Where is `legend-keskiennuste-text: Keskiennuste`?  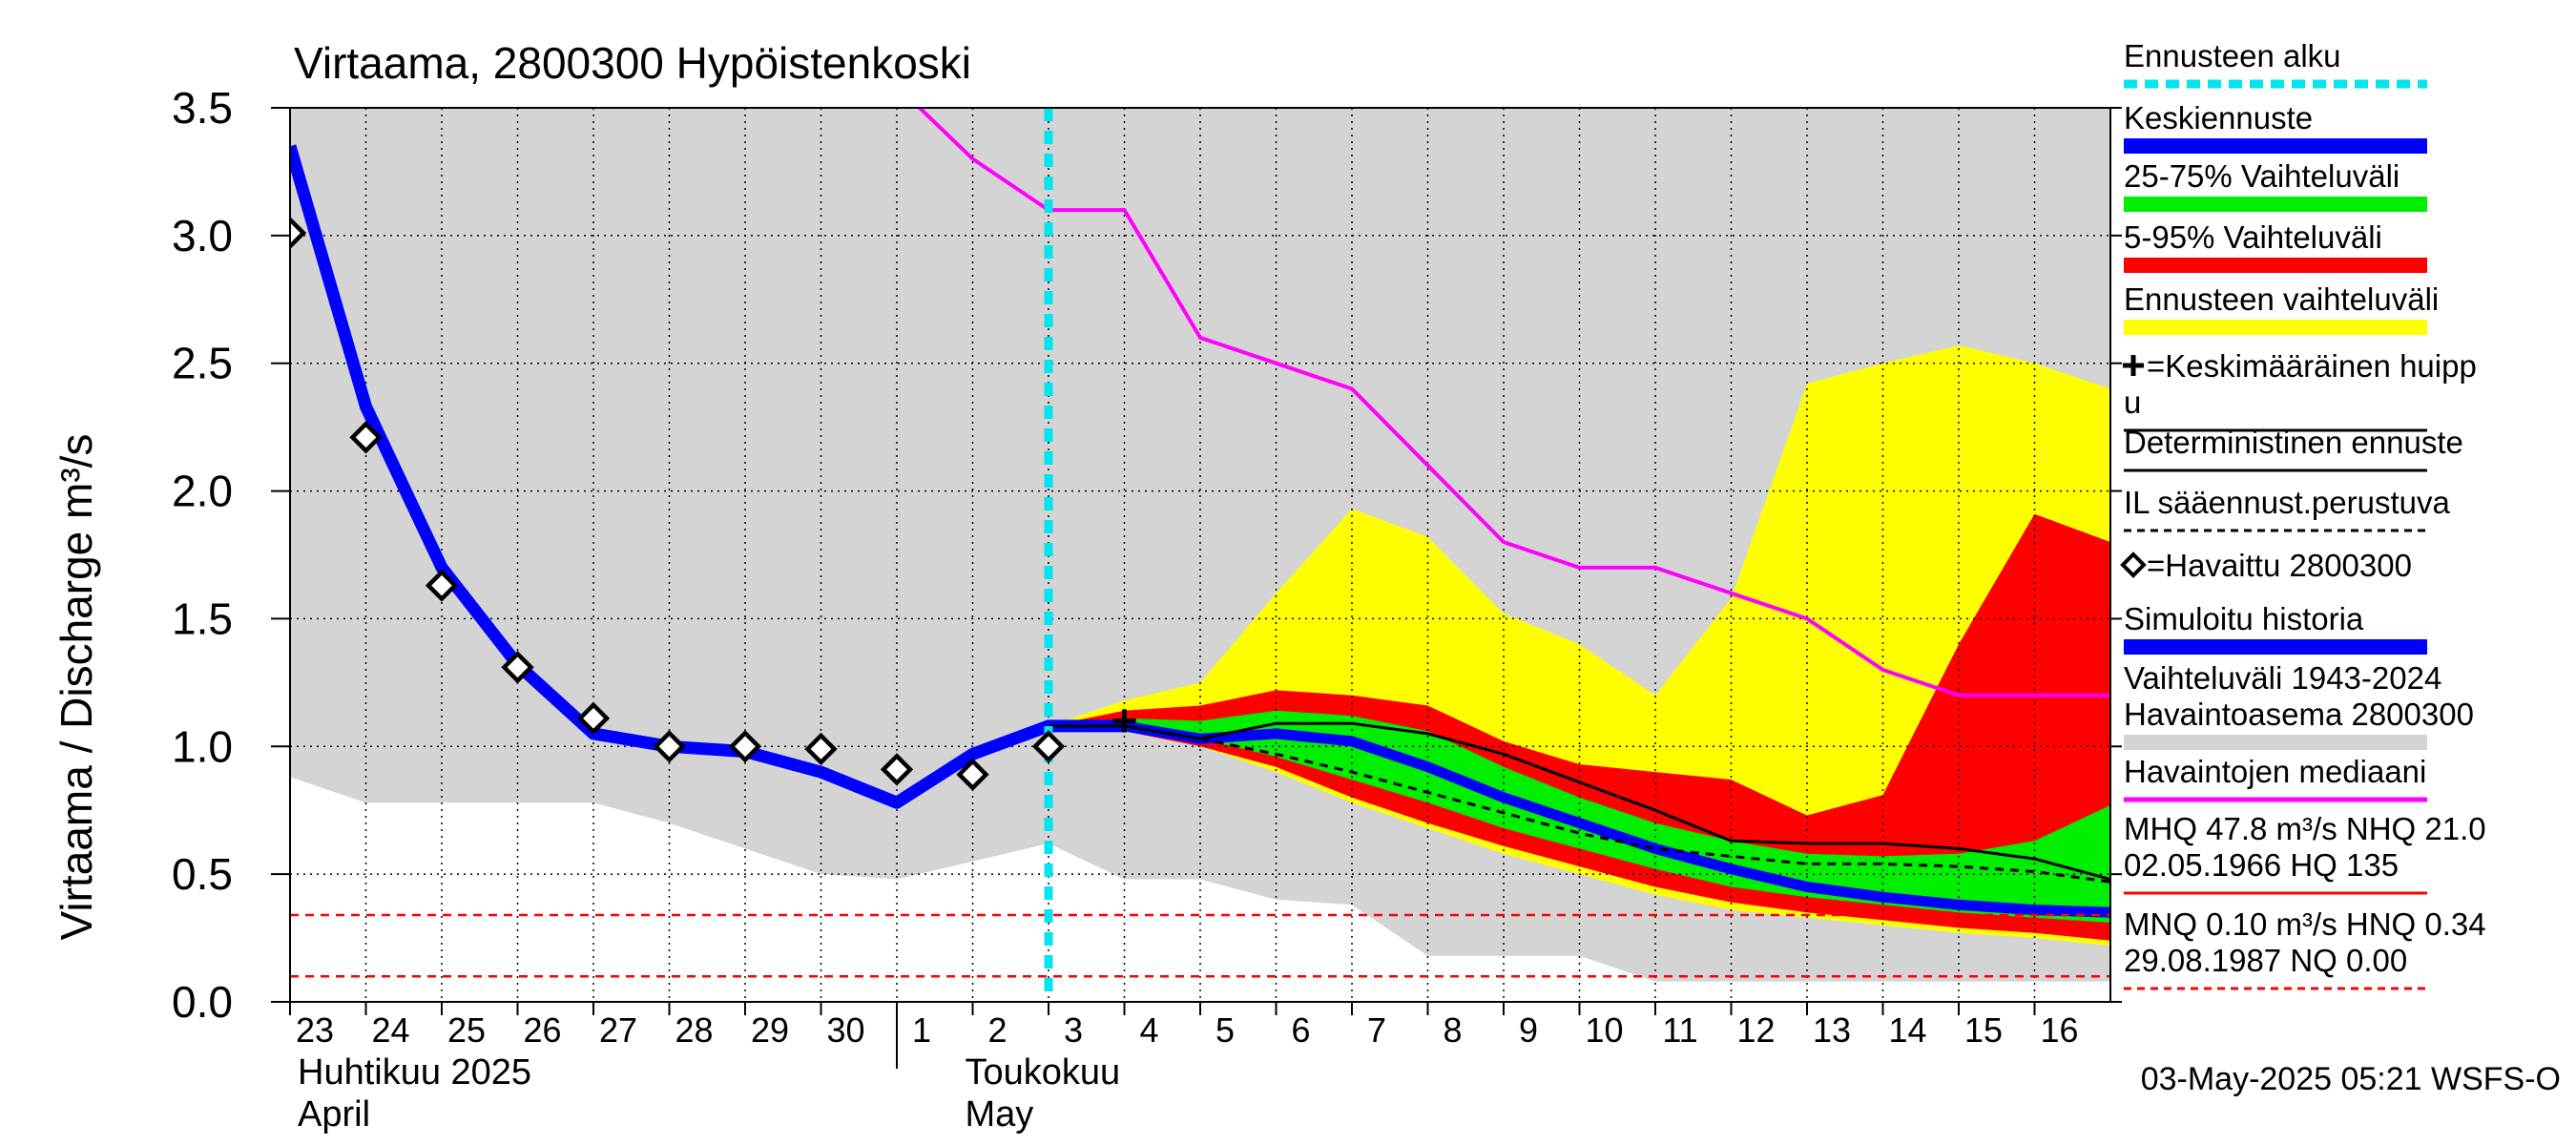
legend-keskiennuste-text: Keskiennuste is located at coordinates (2218, 117).